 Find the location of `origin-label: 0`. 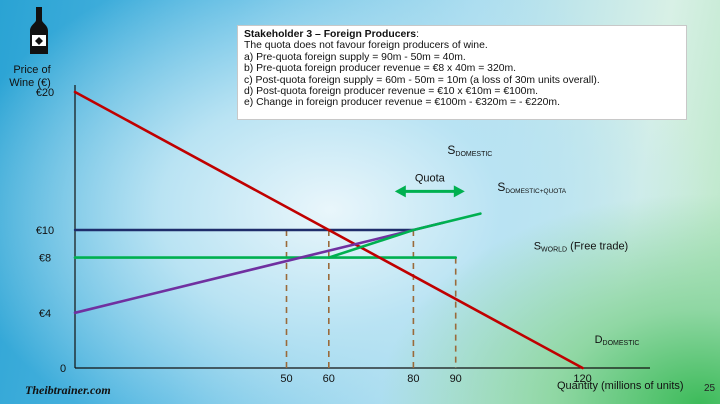

origin-label: 0 is located at coordinates (63, 369).